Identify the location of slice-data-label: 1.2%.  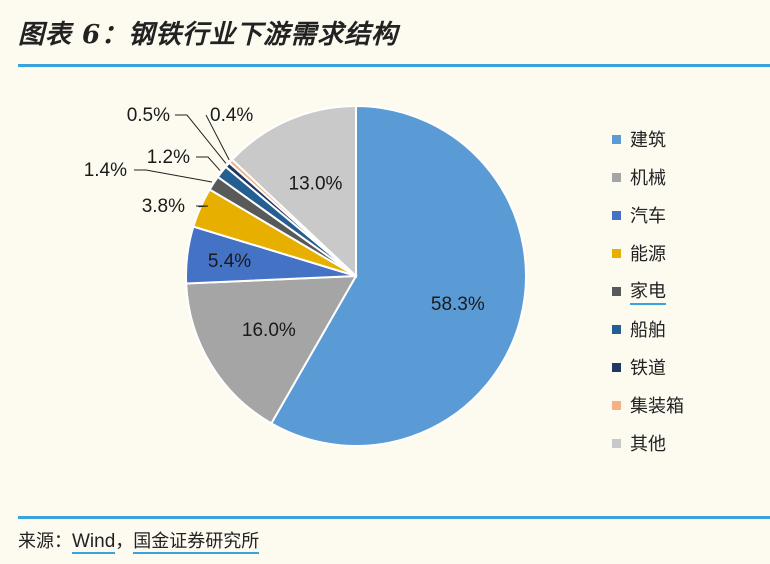
(168, 157).